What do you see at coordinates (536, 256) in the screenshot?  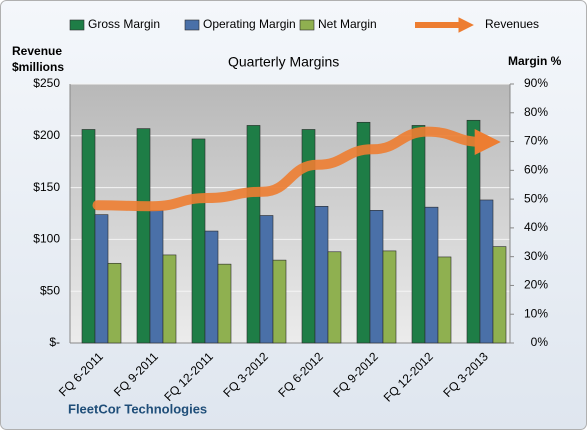 I see `y2-tick-label: 30%` at bounding box center [536, 256].